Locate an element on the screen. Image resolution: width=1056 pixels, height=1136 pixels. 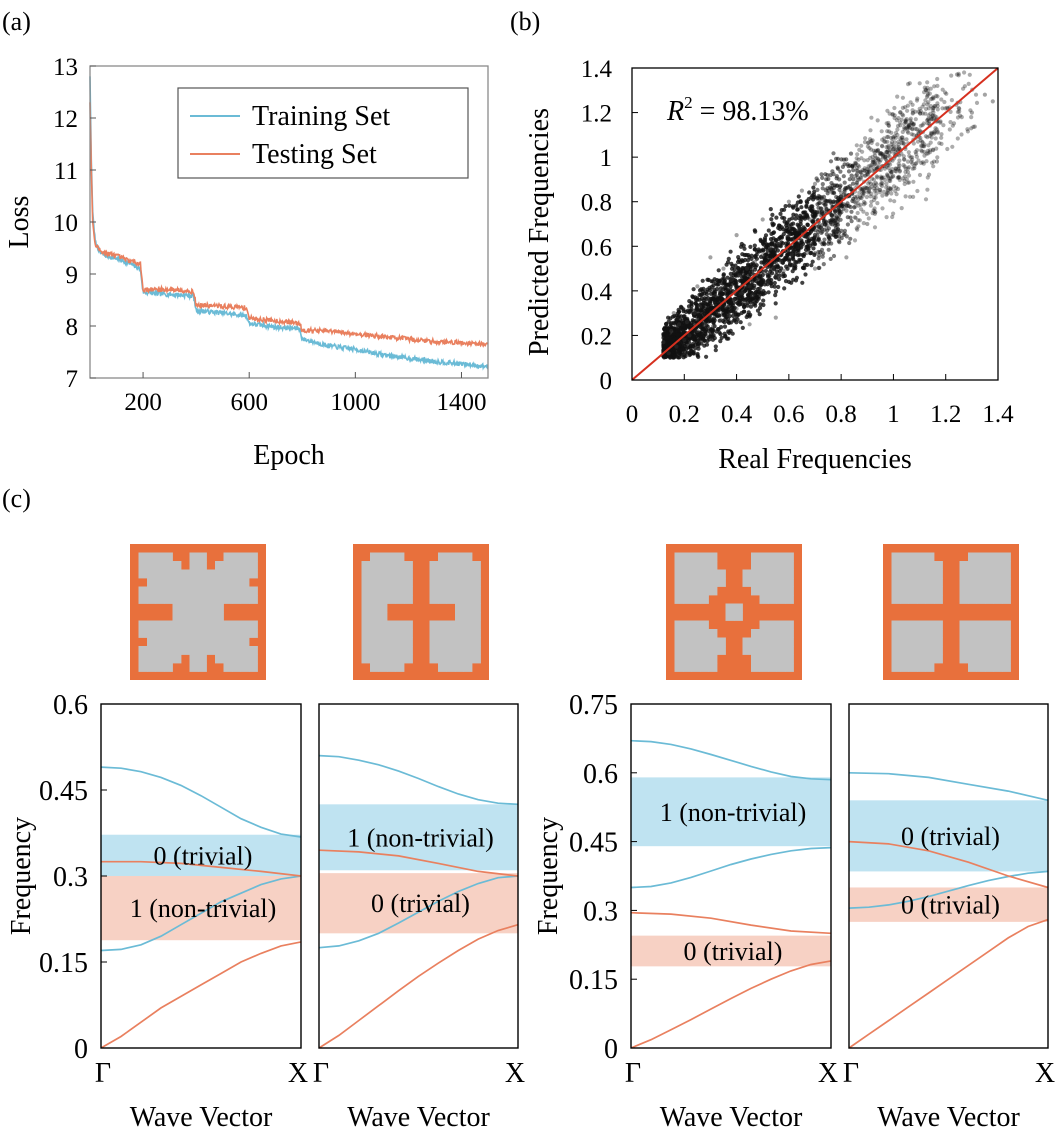
band-line is located at coordinates (948, 864).